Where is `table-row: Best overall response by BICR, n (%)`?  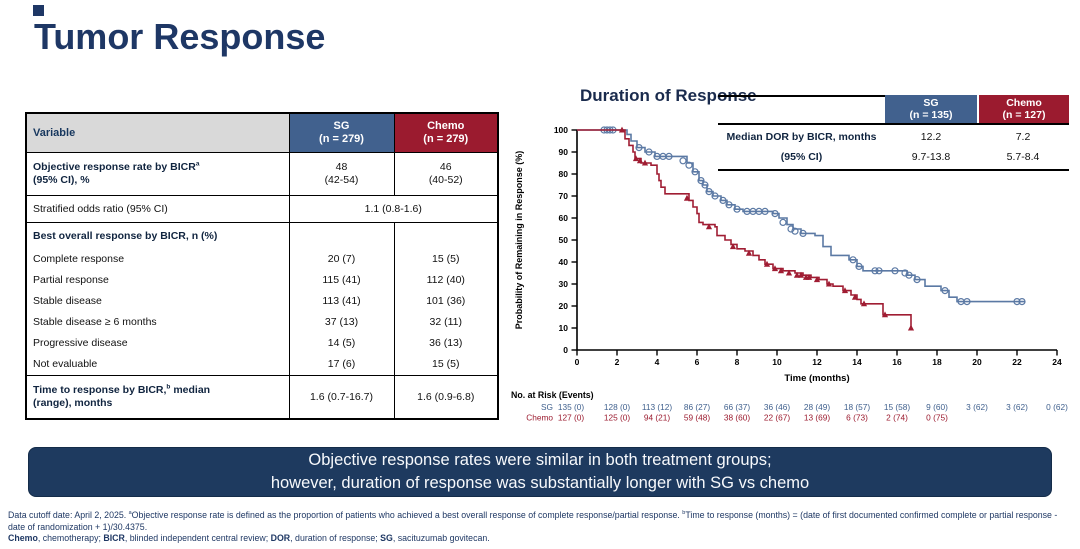 table-row: Best overall response by BICR, n (%) is located at coordinates (262, 235).